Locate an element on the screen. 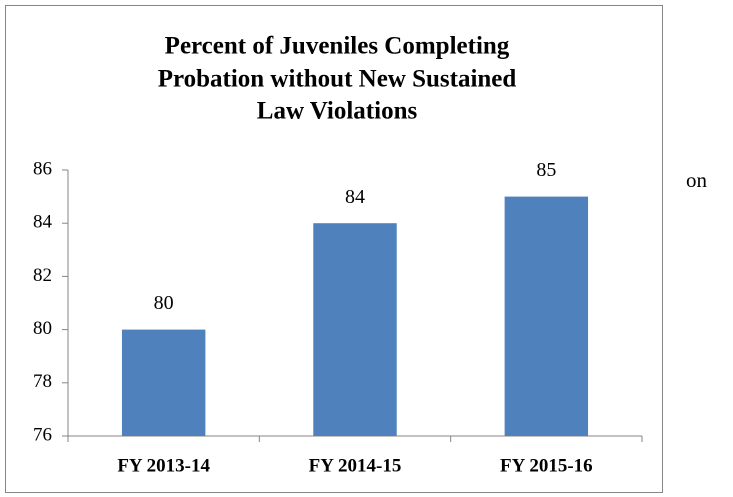 This screenshot has height=497, width=733. x-tick-label: FY 2013-14 is located at coordinates (163, 465).